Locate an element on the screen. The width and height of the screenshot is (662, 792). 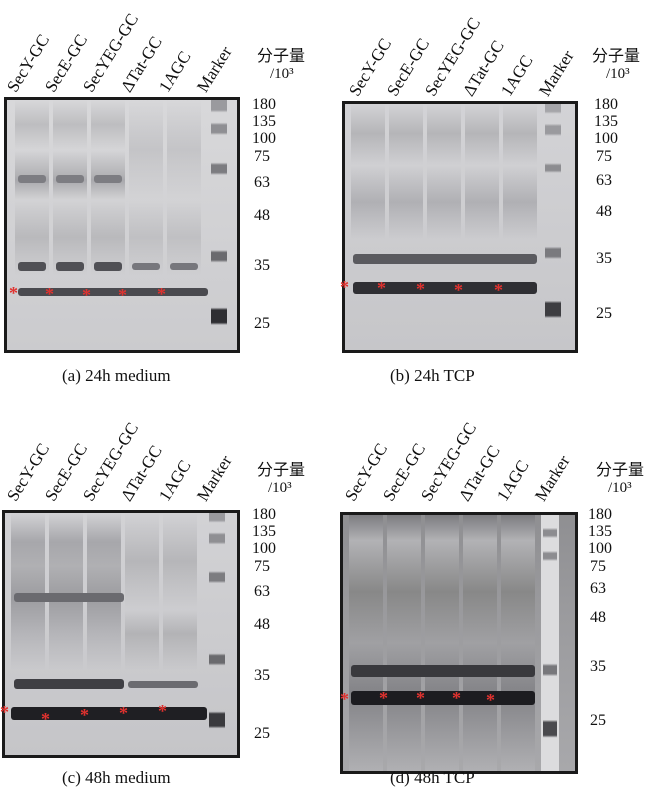
panel-caption: (b) 24h TCP is located at coordinates (432, 375).